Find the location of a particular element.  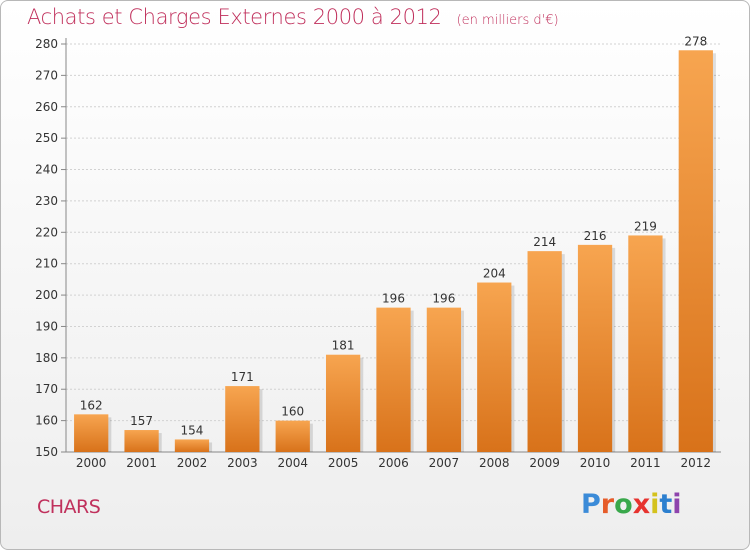

x-tick-label: 2008 is located at coordinates (494, 463).